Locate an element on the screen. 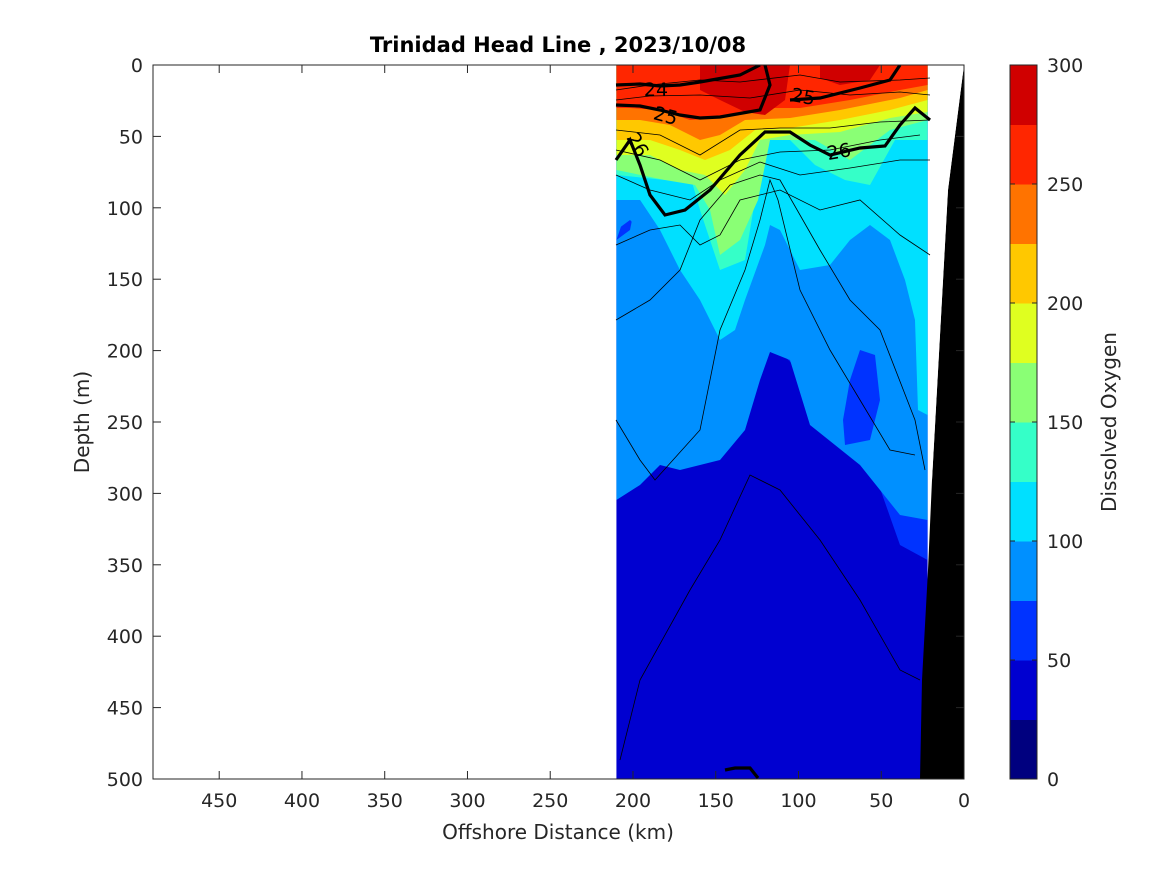 This screenshot has width=1167, height=875. y-axis-label: Depth (m) is located at coordinates (82, 422).